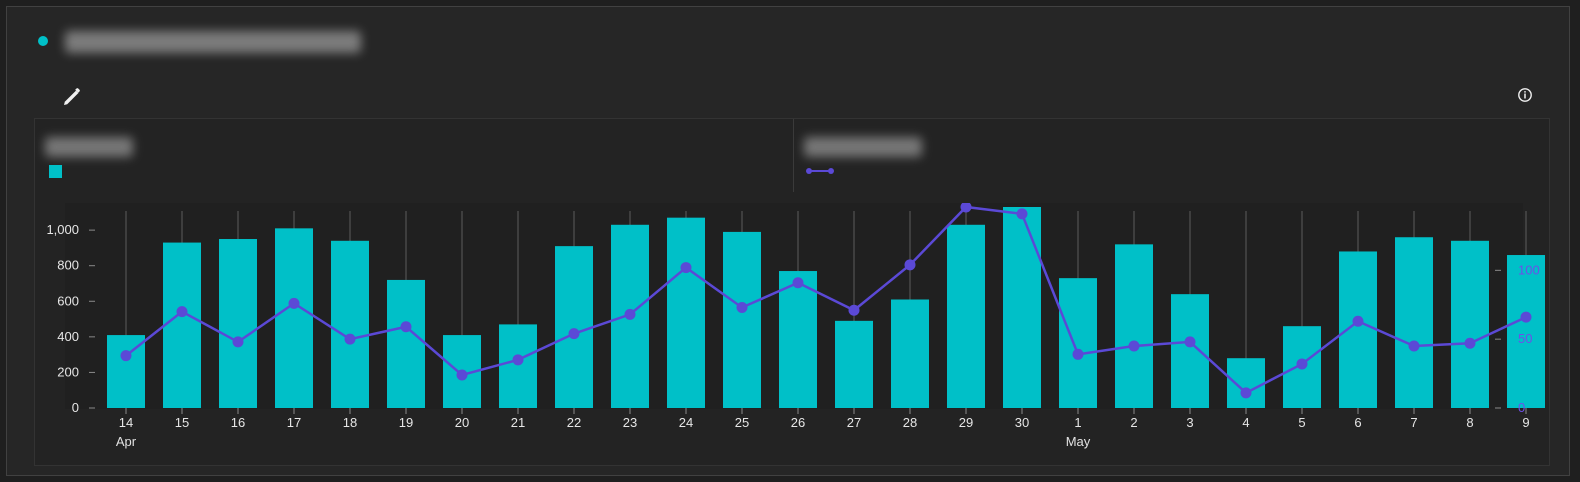  What do you see at coordinates (55, 171) in the screenshot?
I see `legend-bar-swatch-icon` at bounding box center [55, 171].